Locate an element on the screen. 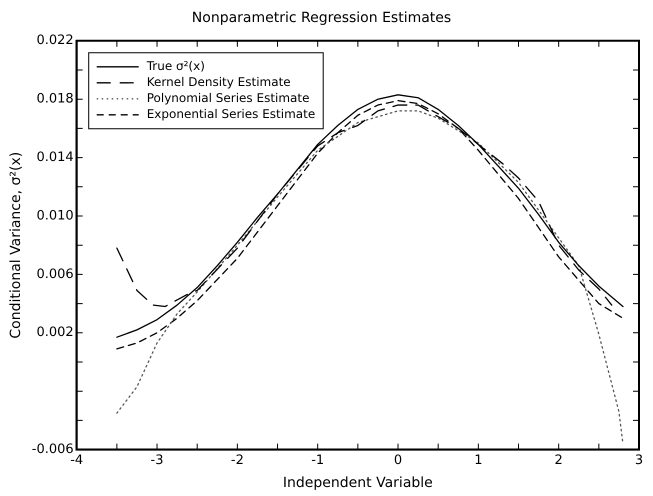 Image resolution: width=653 pixels, height=496 pixels. y-tick-label: 0.014 is located at coordinates (55, 157).